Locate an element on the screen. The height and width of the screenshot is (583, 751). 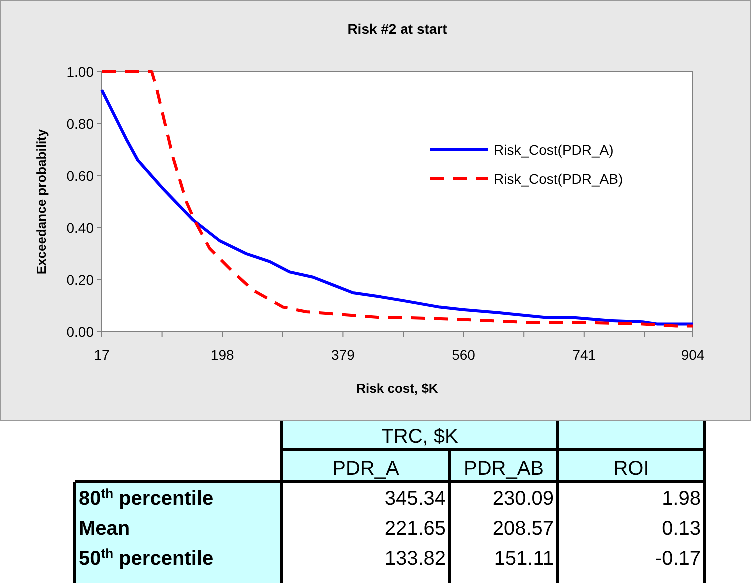
x-tick-label: 741 is located at coordinates (584, 355).